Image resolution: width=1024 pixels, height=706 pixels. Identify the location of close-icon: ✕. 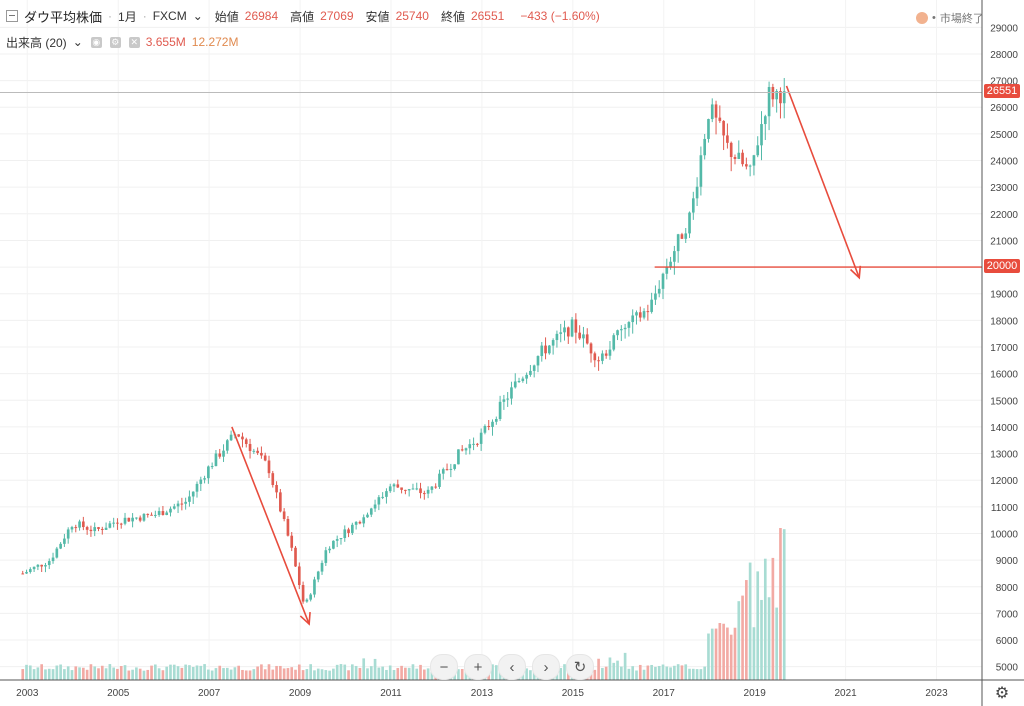
(134, 42).